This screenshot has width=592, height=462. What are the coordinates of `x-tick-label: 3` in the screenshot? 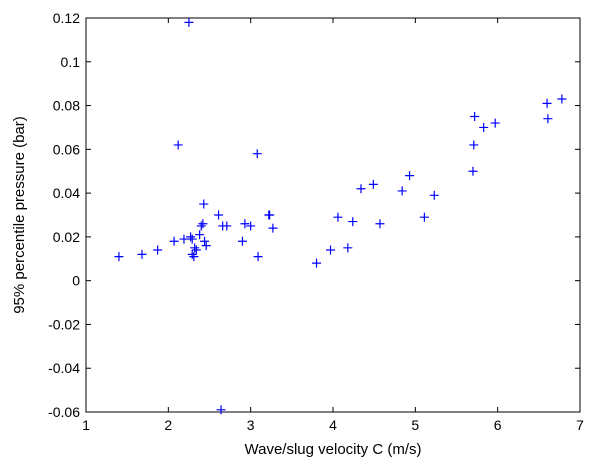 It's located at (251, 425).